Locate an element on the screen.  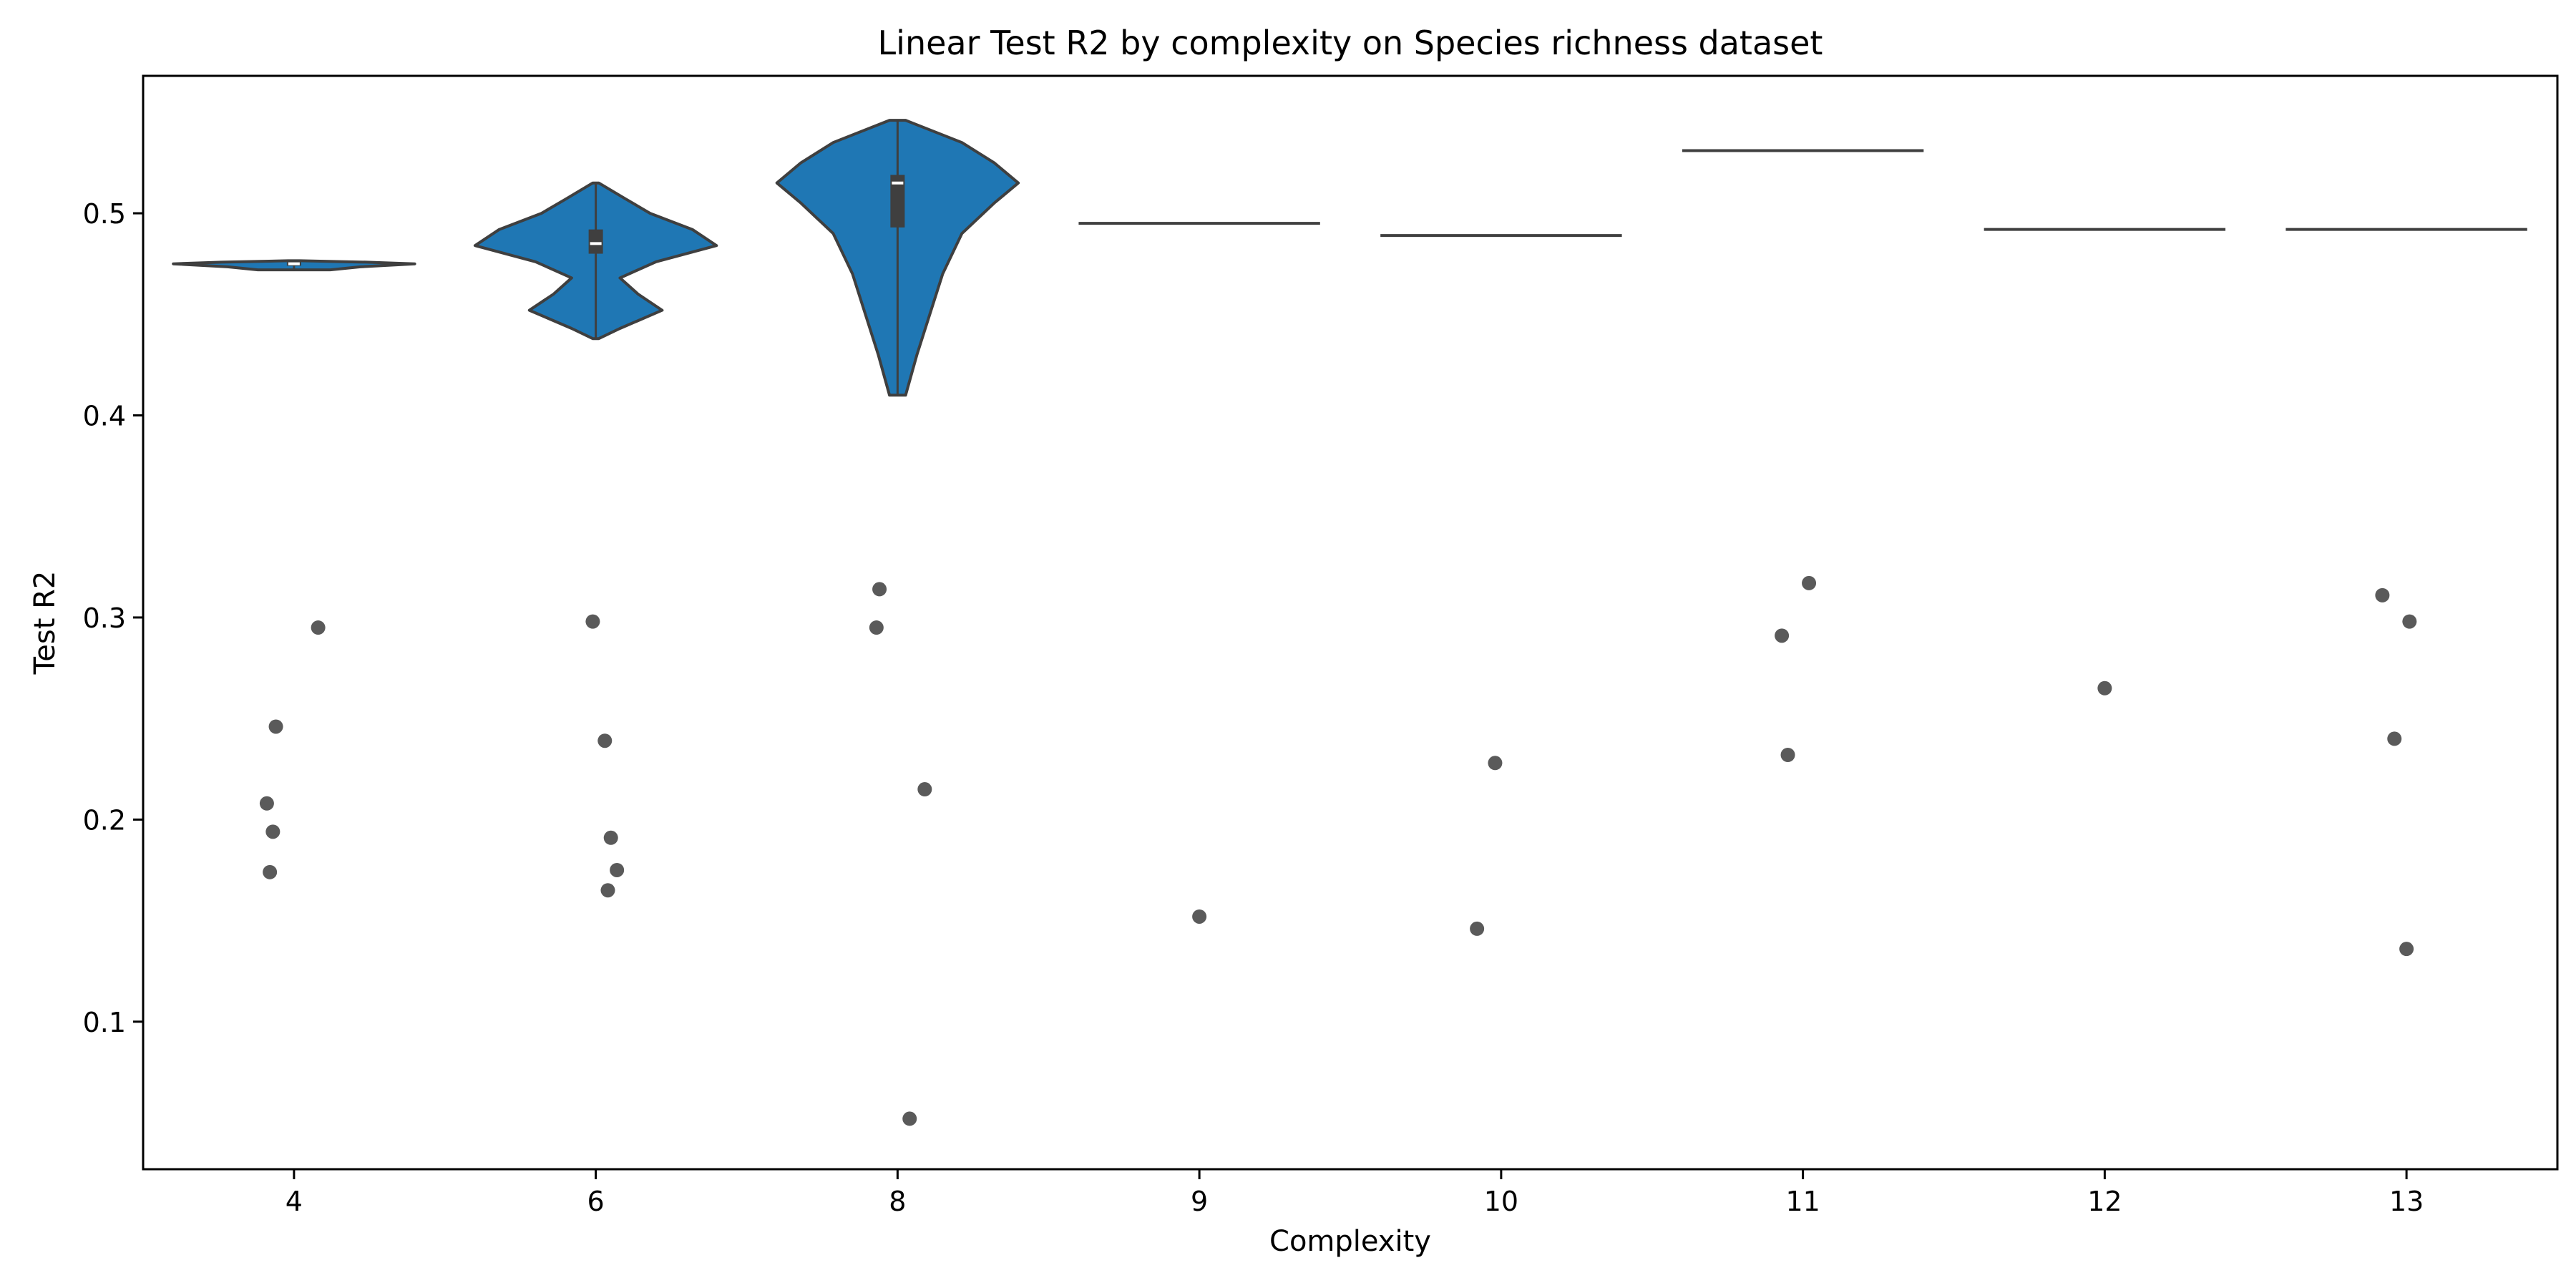
y-tick-label-4: 0.5 is located at coordinates (104, 214).